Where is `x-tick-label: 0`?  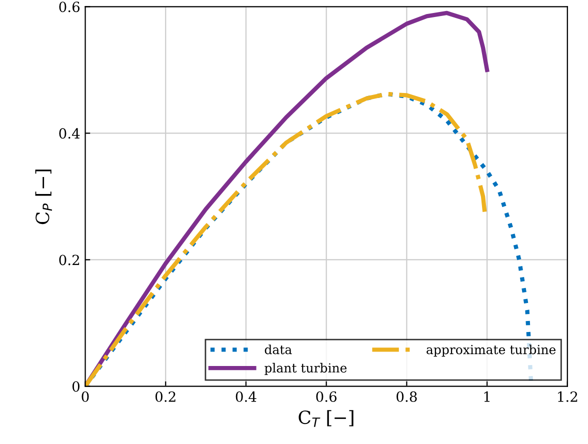
x-tick-label: 0 is located at coordinates (85, 396).